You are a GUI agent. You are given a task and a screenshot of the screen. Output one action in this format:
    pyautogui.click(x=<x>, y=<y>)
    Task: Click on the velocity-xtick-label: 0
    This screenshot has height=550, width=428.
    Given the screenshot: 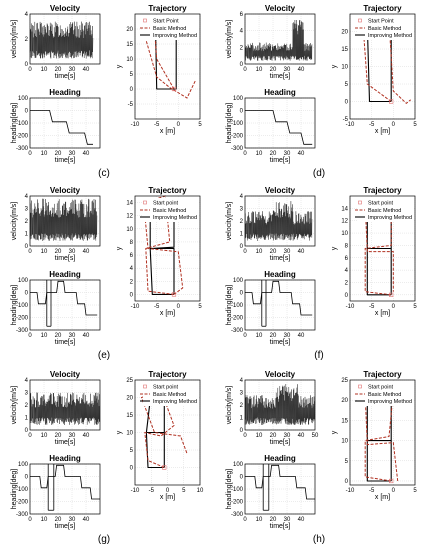 What is the action you would take?
    pyautogui.click(x=245, y=70)
    